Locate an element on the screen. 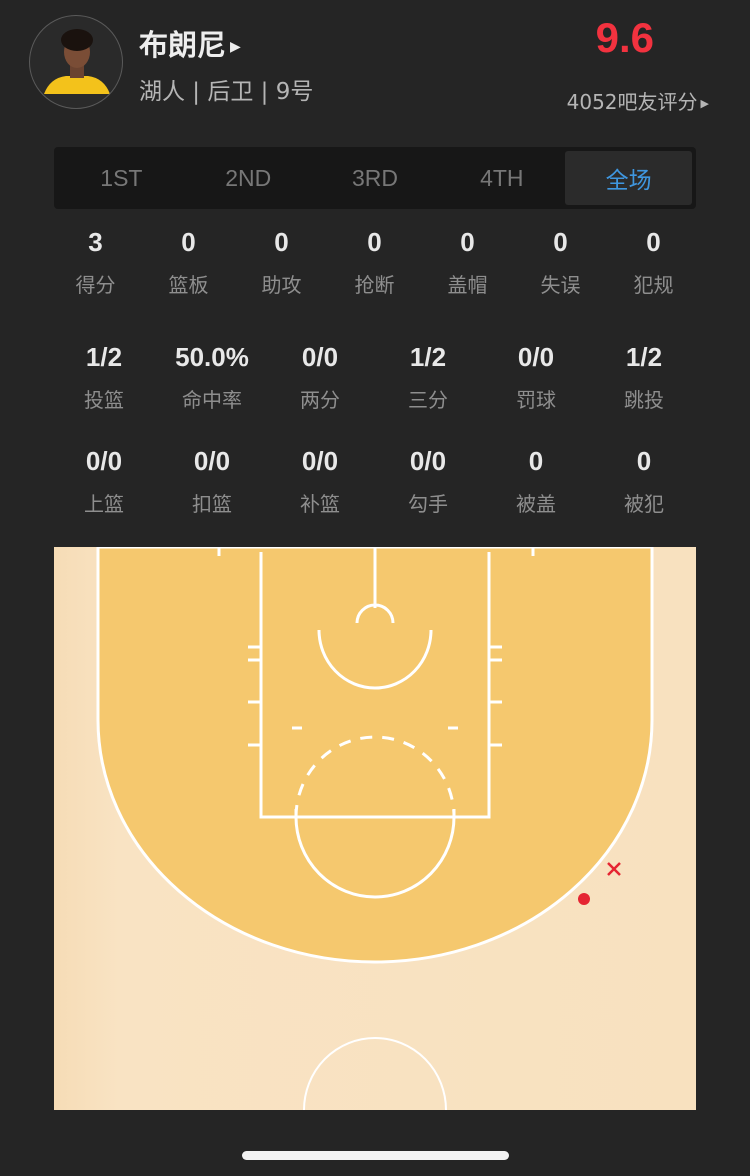 Image resolution: width=750 pixels, height=1176 pixels. player-rating: 9.6 is located at coordinates (624, 37).